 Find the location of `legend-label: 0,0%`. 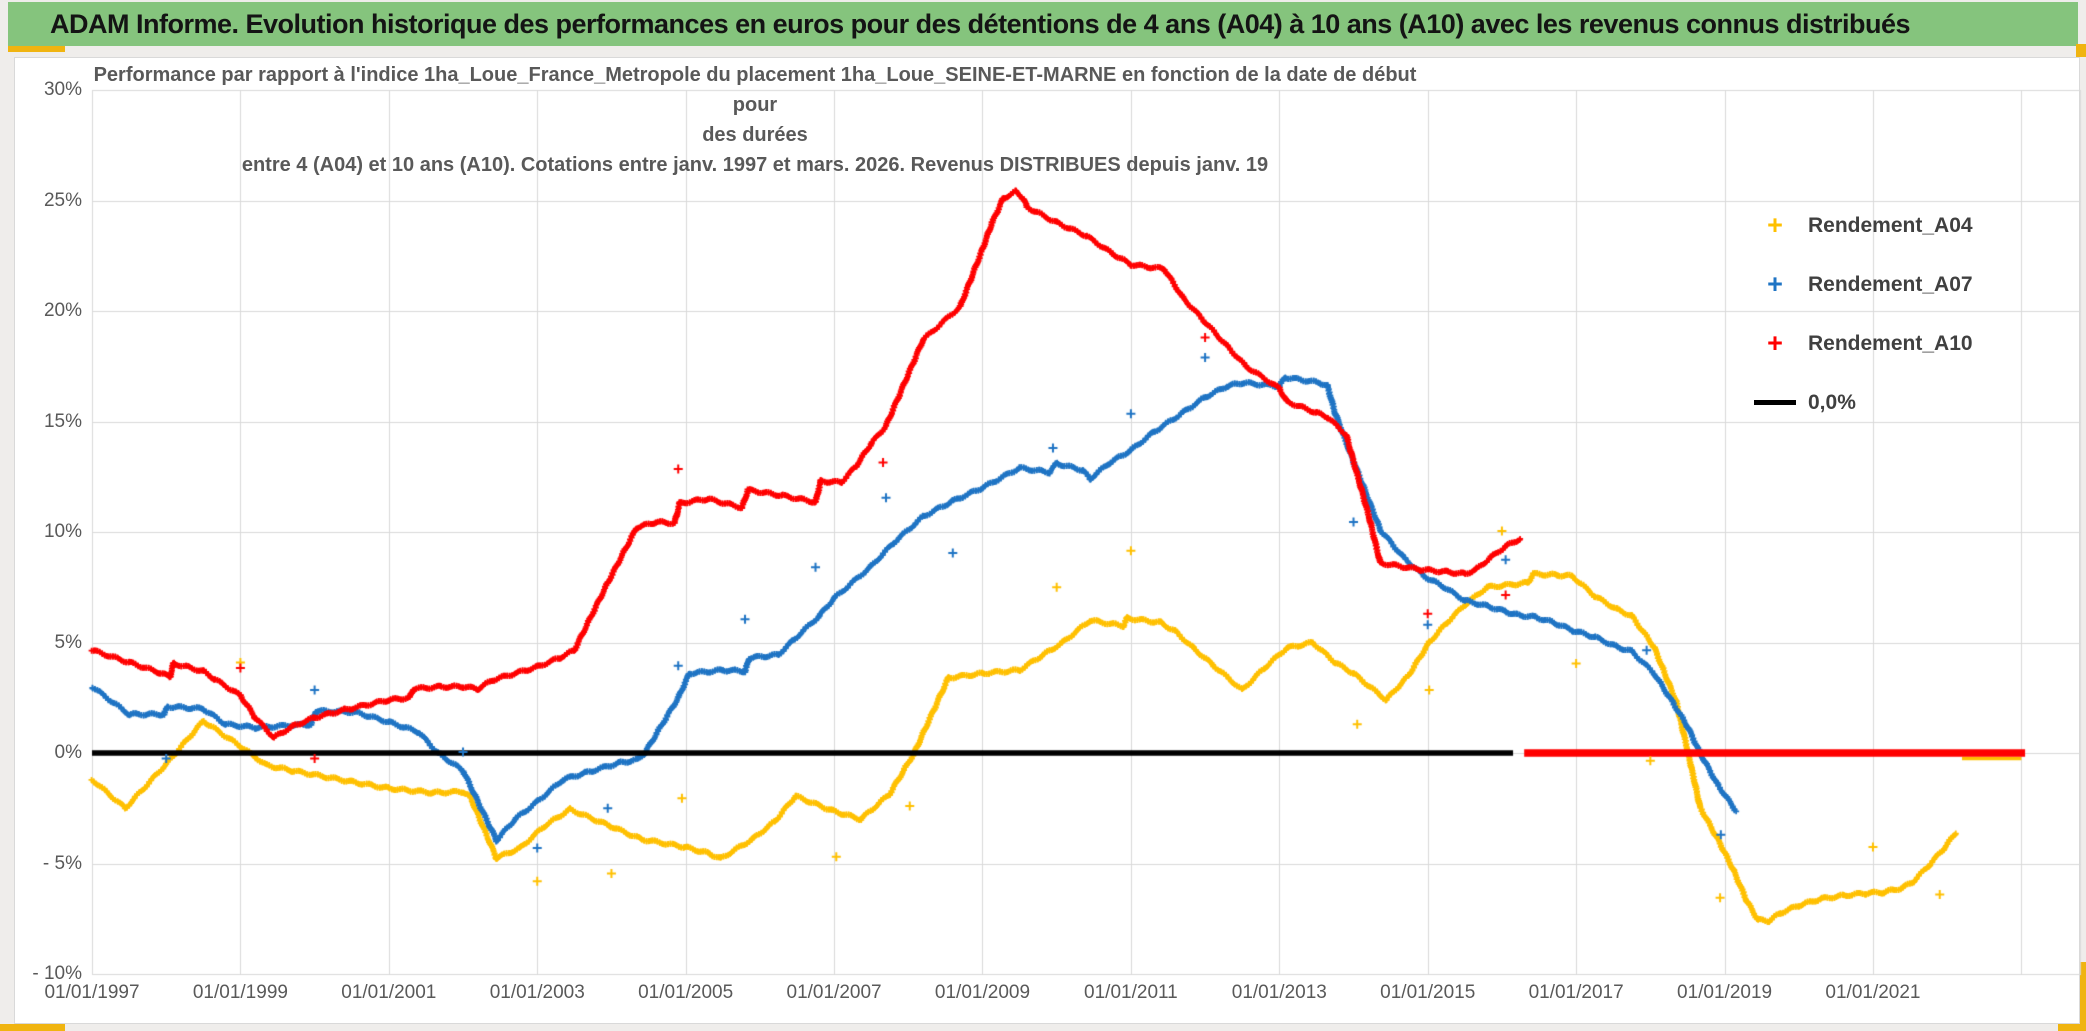

legend-label: 0,0% is located at coordinates (1832, 402).